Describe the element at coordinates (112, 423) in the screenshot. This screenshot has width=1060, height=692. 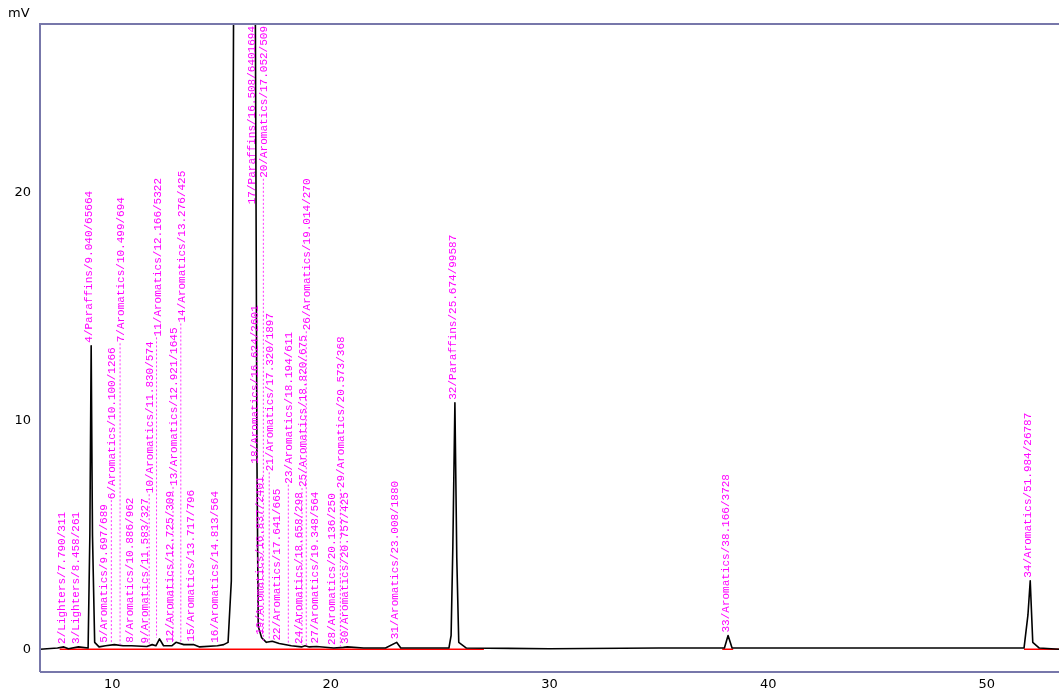
I see `annotation: 6/Aromatics/10.100/1266` at that location.